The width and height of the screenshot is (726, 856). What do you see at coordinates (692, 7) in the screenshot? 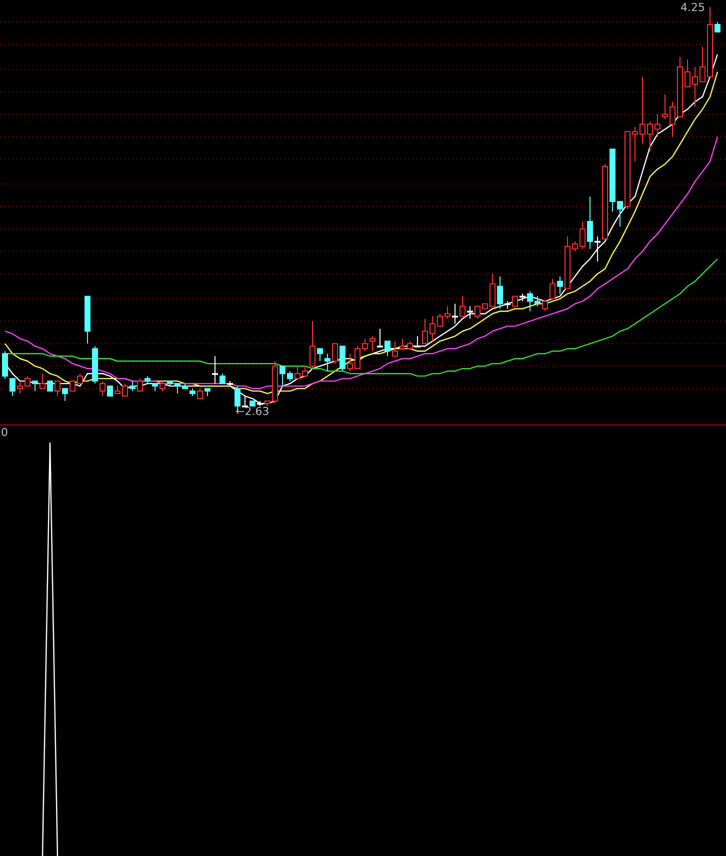
I see `annotation: 4.25` at bounding box center [692, 7].